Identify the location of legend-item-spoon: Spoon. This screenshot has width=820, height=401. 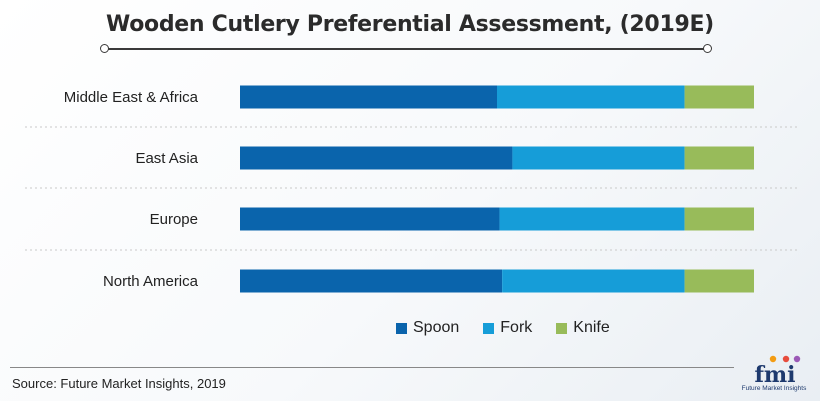
(427, 328).